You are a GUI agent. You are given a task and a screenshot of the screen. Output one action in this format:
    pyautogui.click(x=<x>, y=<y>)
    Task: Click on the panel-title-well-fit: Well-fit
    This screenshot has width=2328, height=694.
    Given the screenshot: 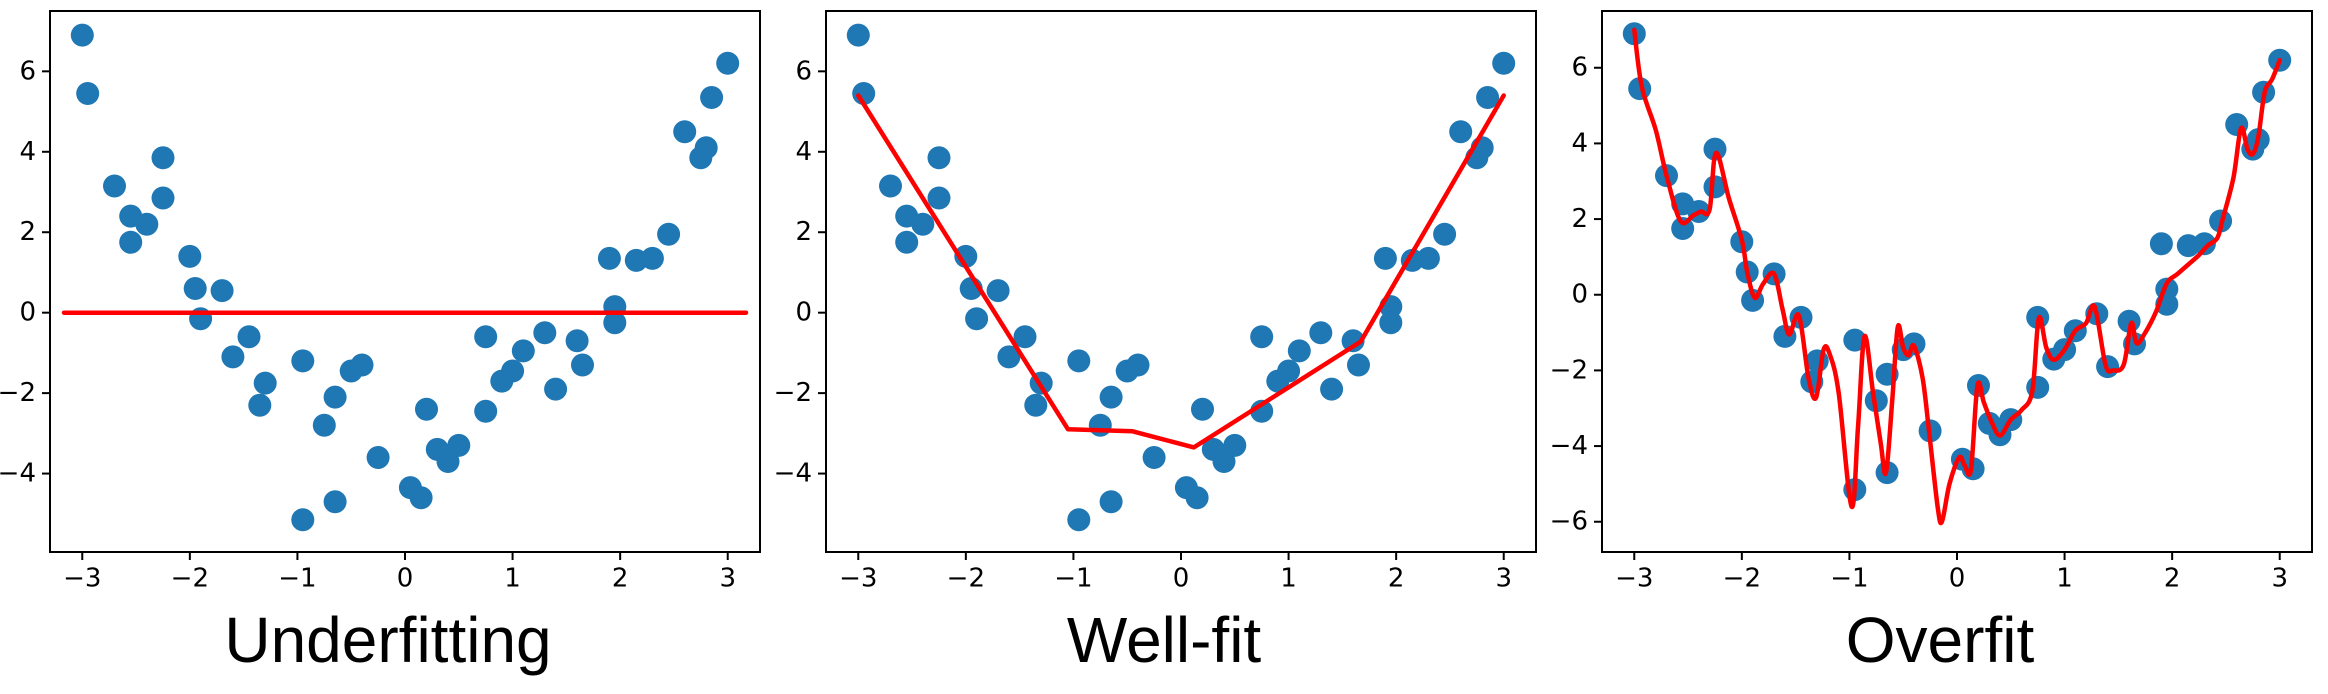 What is the action you would take?
    pyautogui.click(x=1164, y=640)
    